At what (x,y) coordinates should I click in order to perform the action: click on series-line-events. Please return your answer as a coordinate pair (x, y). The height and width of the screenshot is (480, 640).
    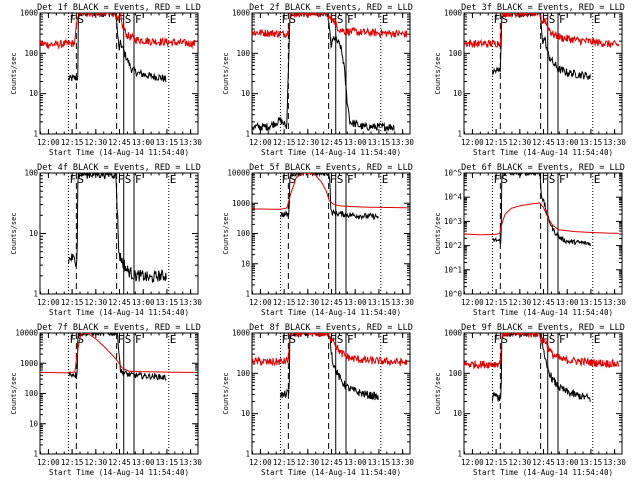
    Looking at the image, I should click on (117, 228).